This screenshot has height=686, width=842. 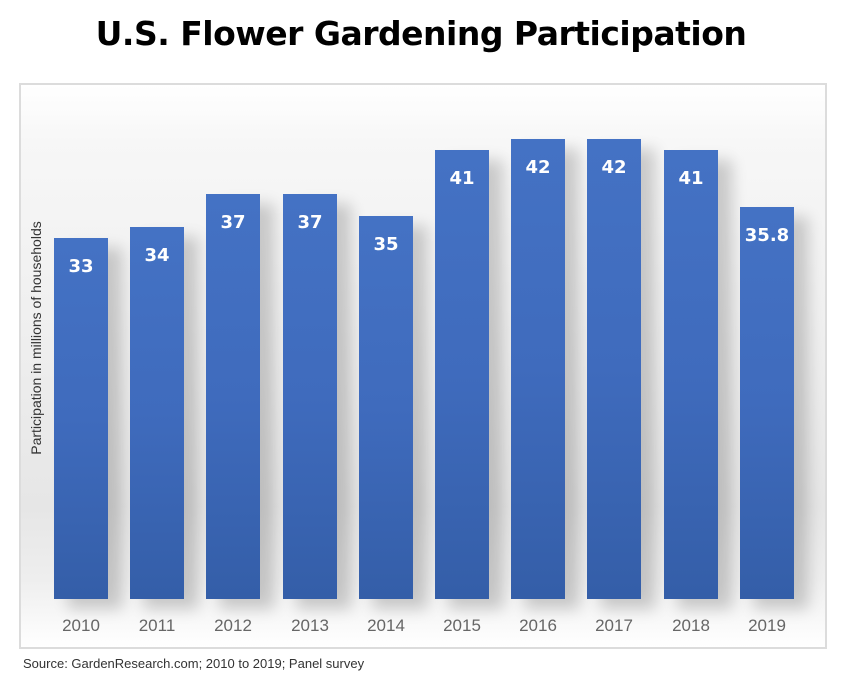 What do you see at coordinates (767, 625) in the screenshot?
I see `x-tick-label: 2019` at bounding box center [767, 625].